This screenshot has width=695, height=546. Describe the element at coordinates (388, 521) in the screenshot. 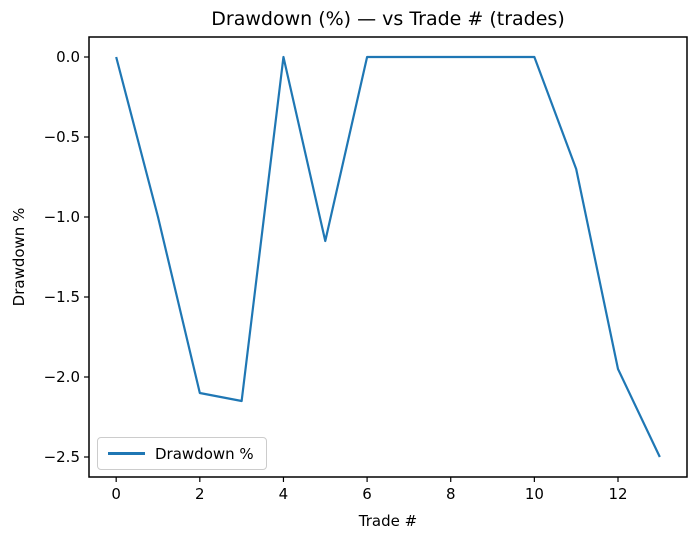

I see `x-axis-label: Trade #` at that location.